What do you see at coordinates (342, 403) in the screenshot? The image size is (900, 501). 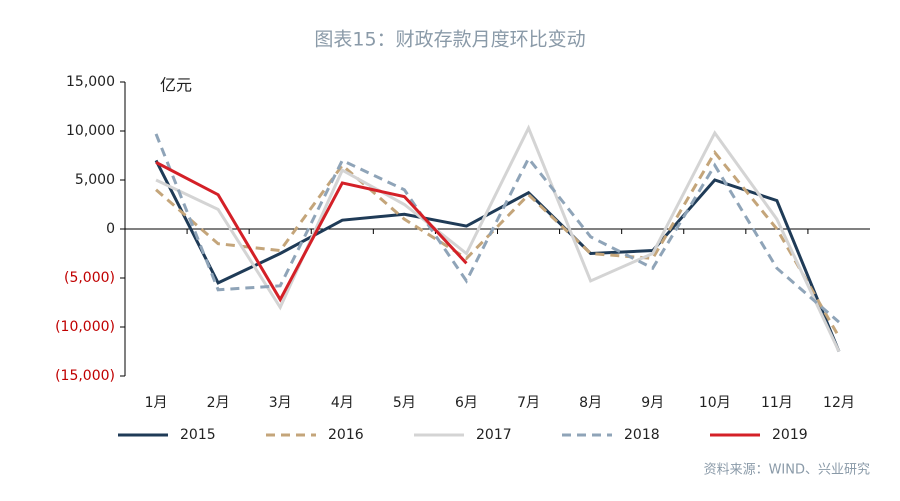 I see `x-tick-label: 4月` at bounding box center [342, 403].